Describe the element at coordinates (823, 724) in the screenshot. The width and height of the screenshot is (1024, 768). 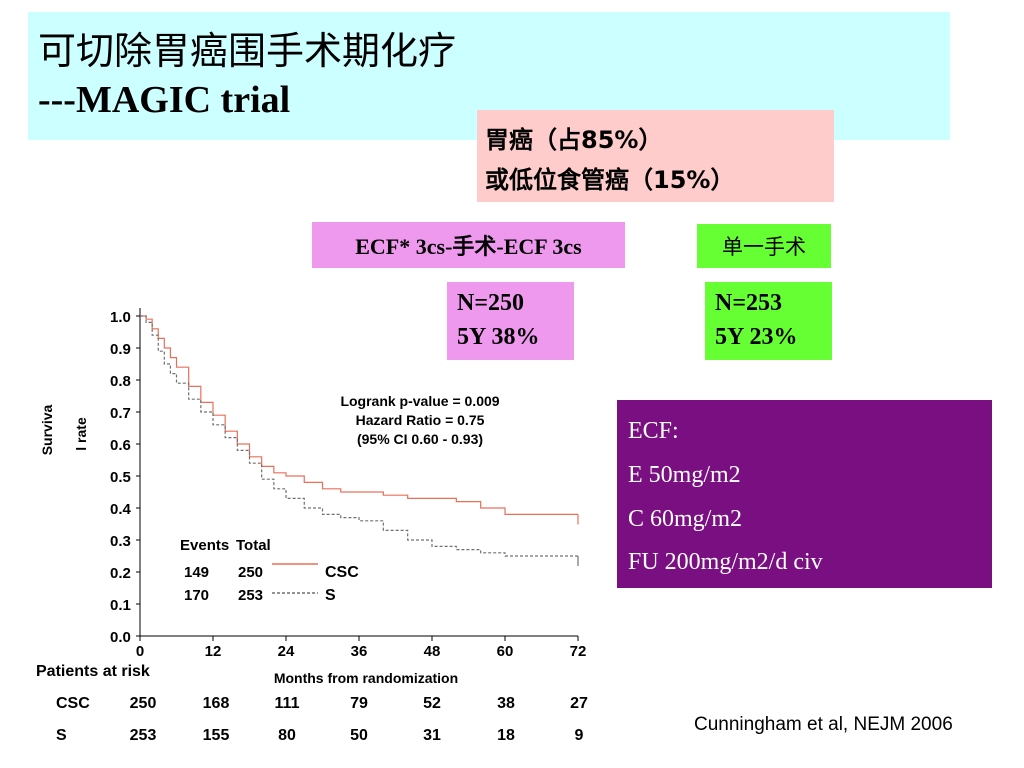
I see `citation: Cunningham et al, NEJM 2006` at that location.